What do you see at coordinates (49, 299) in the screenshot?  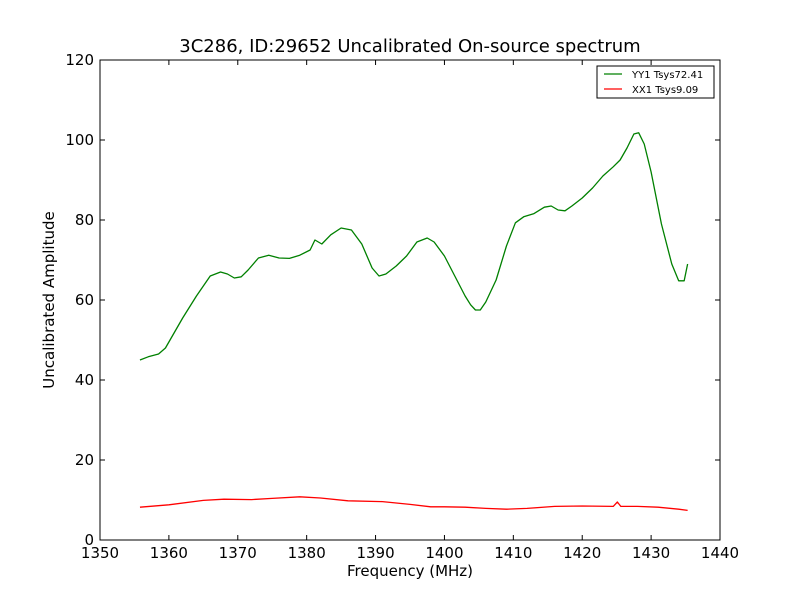 I see `y-axis-label: Uncalibrated Amplitude` at bounding box center [49, 299].